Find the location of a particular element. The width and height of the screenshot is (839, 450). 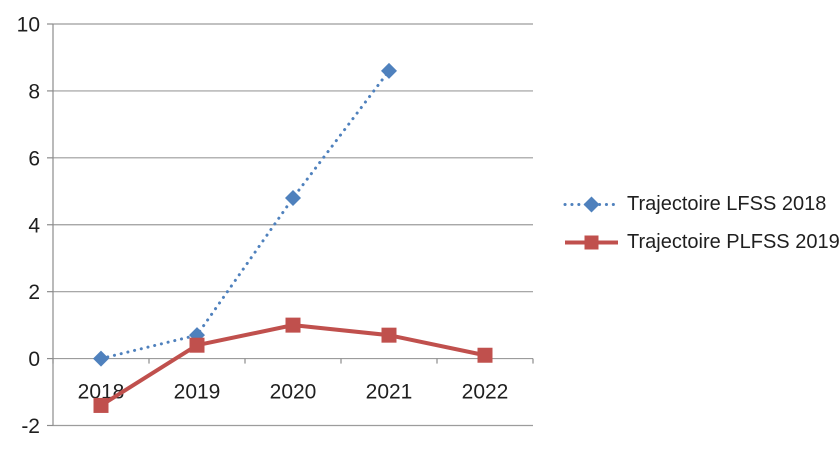

square-marker-icon is located at coordinates (591, 242).